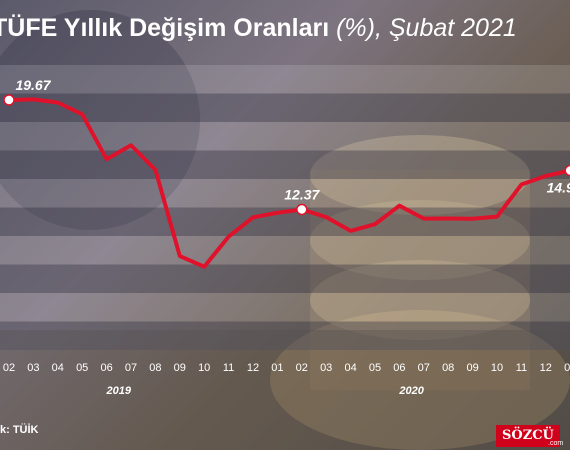 This screenshot has height=450, width=570. What do you see at coordinates (558, 187) in the screenshot?
I see `data-label: 14.9` at bounding box center [558, 187].